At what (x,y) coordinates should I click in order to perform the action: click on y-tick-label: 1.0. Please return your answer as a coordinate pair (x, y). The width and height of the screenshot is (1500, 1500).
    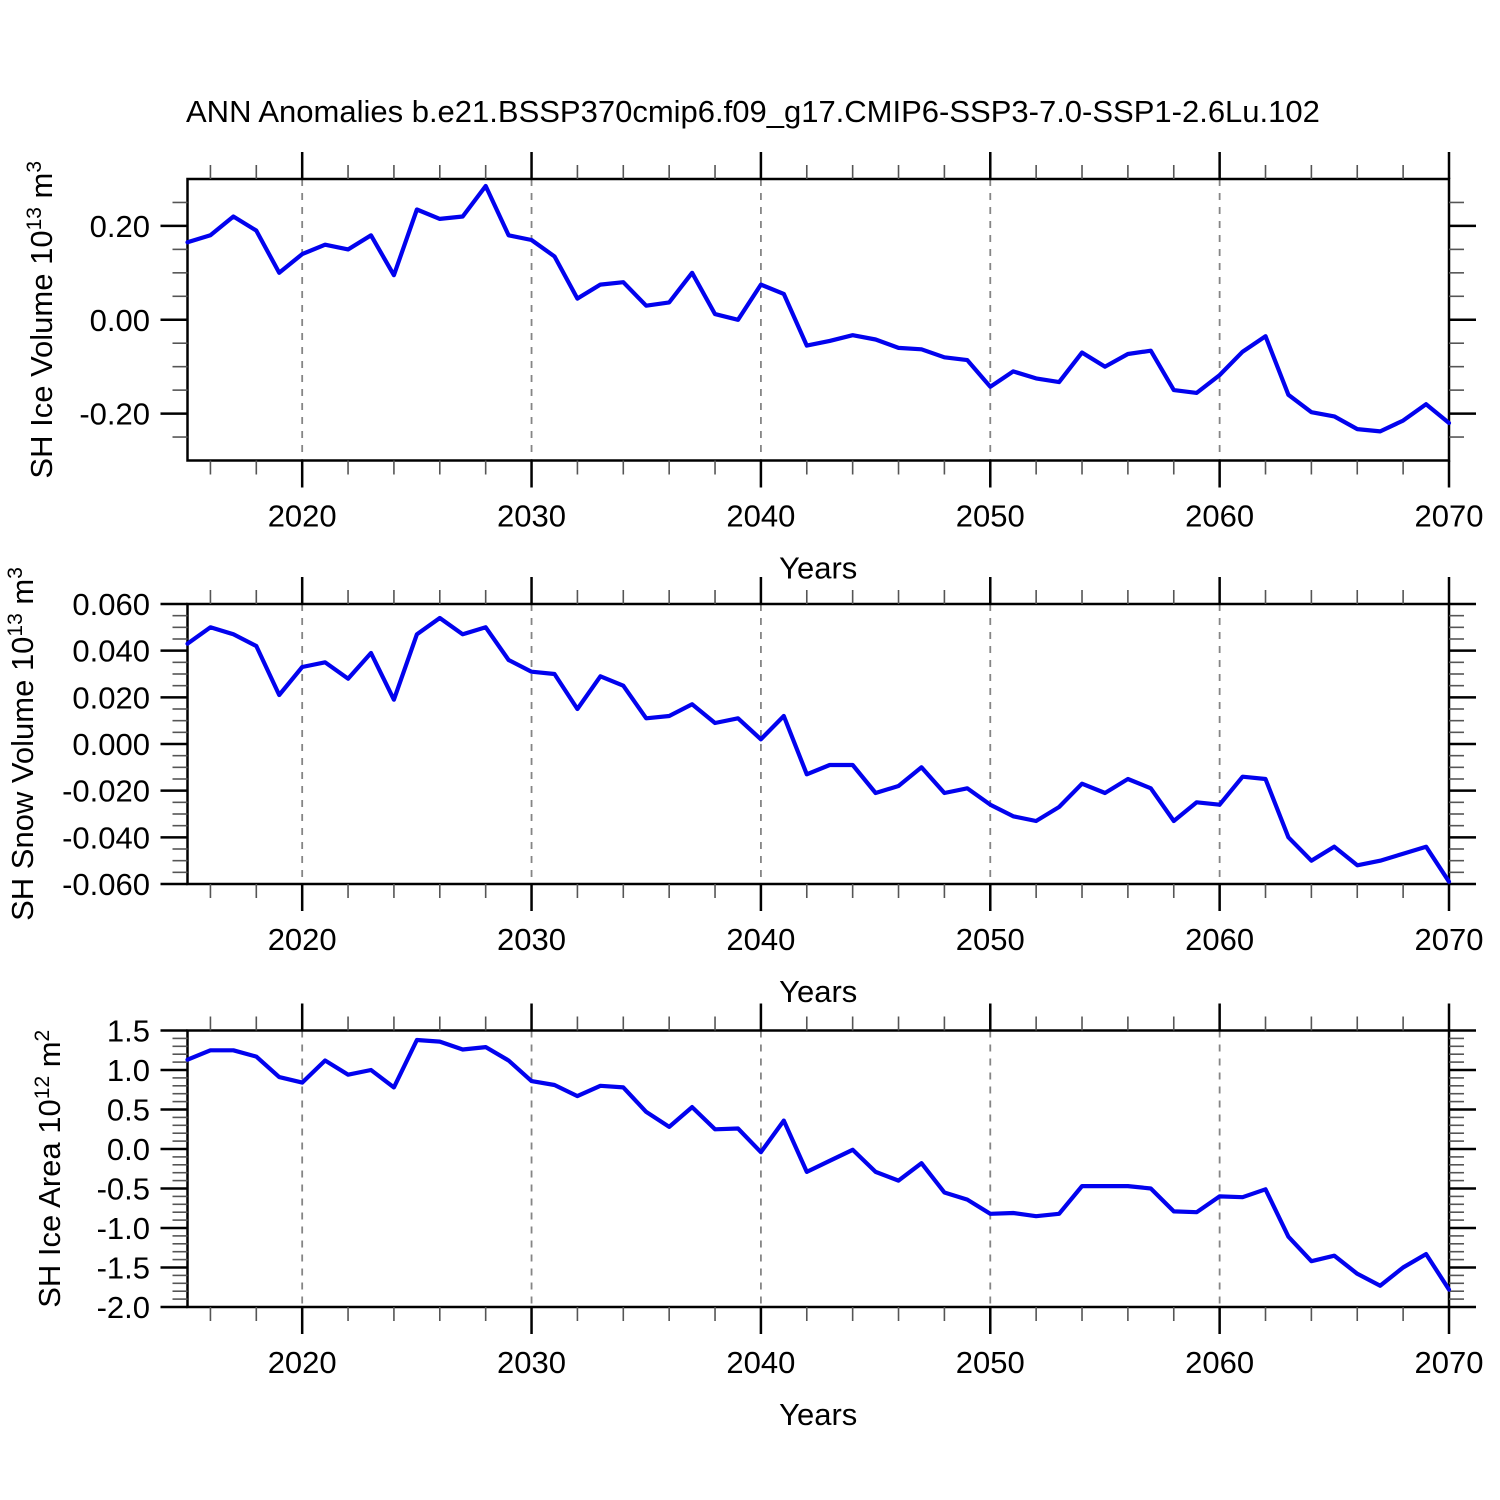
    Looking at the image, I should click on (128, 1070).